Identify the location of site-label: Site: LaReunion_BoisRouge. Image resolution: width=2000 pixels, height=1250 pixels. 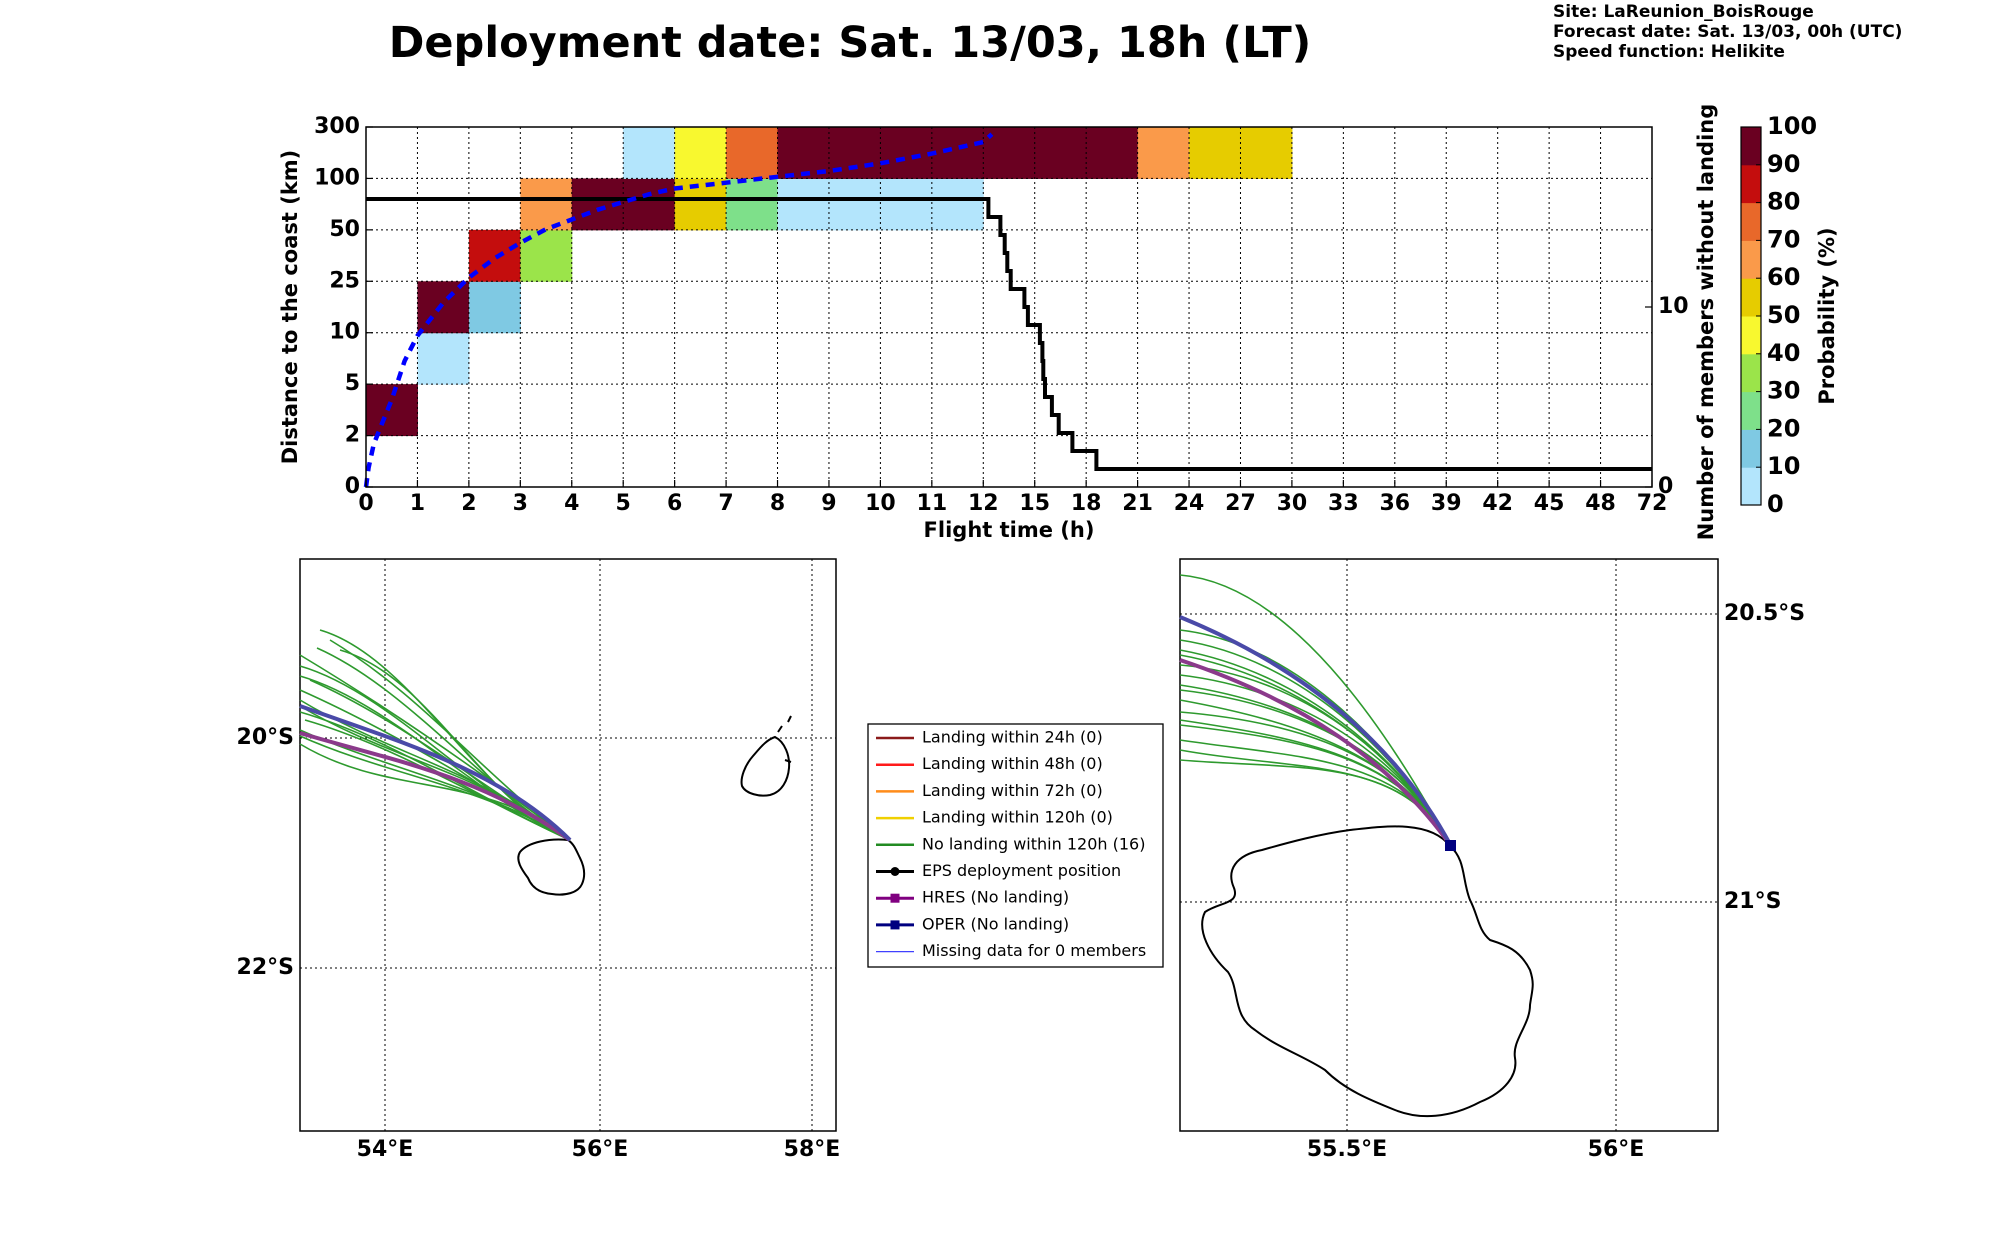
(1683, 12).